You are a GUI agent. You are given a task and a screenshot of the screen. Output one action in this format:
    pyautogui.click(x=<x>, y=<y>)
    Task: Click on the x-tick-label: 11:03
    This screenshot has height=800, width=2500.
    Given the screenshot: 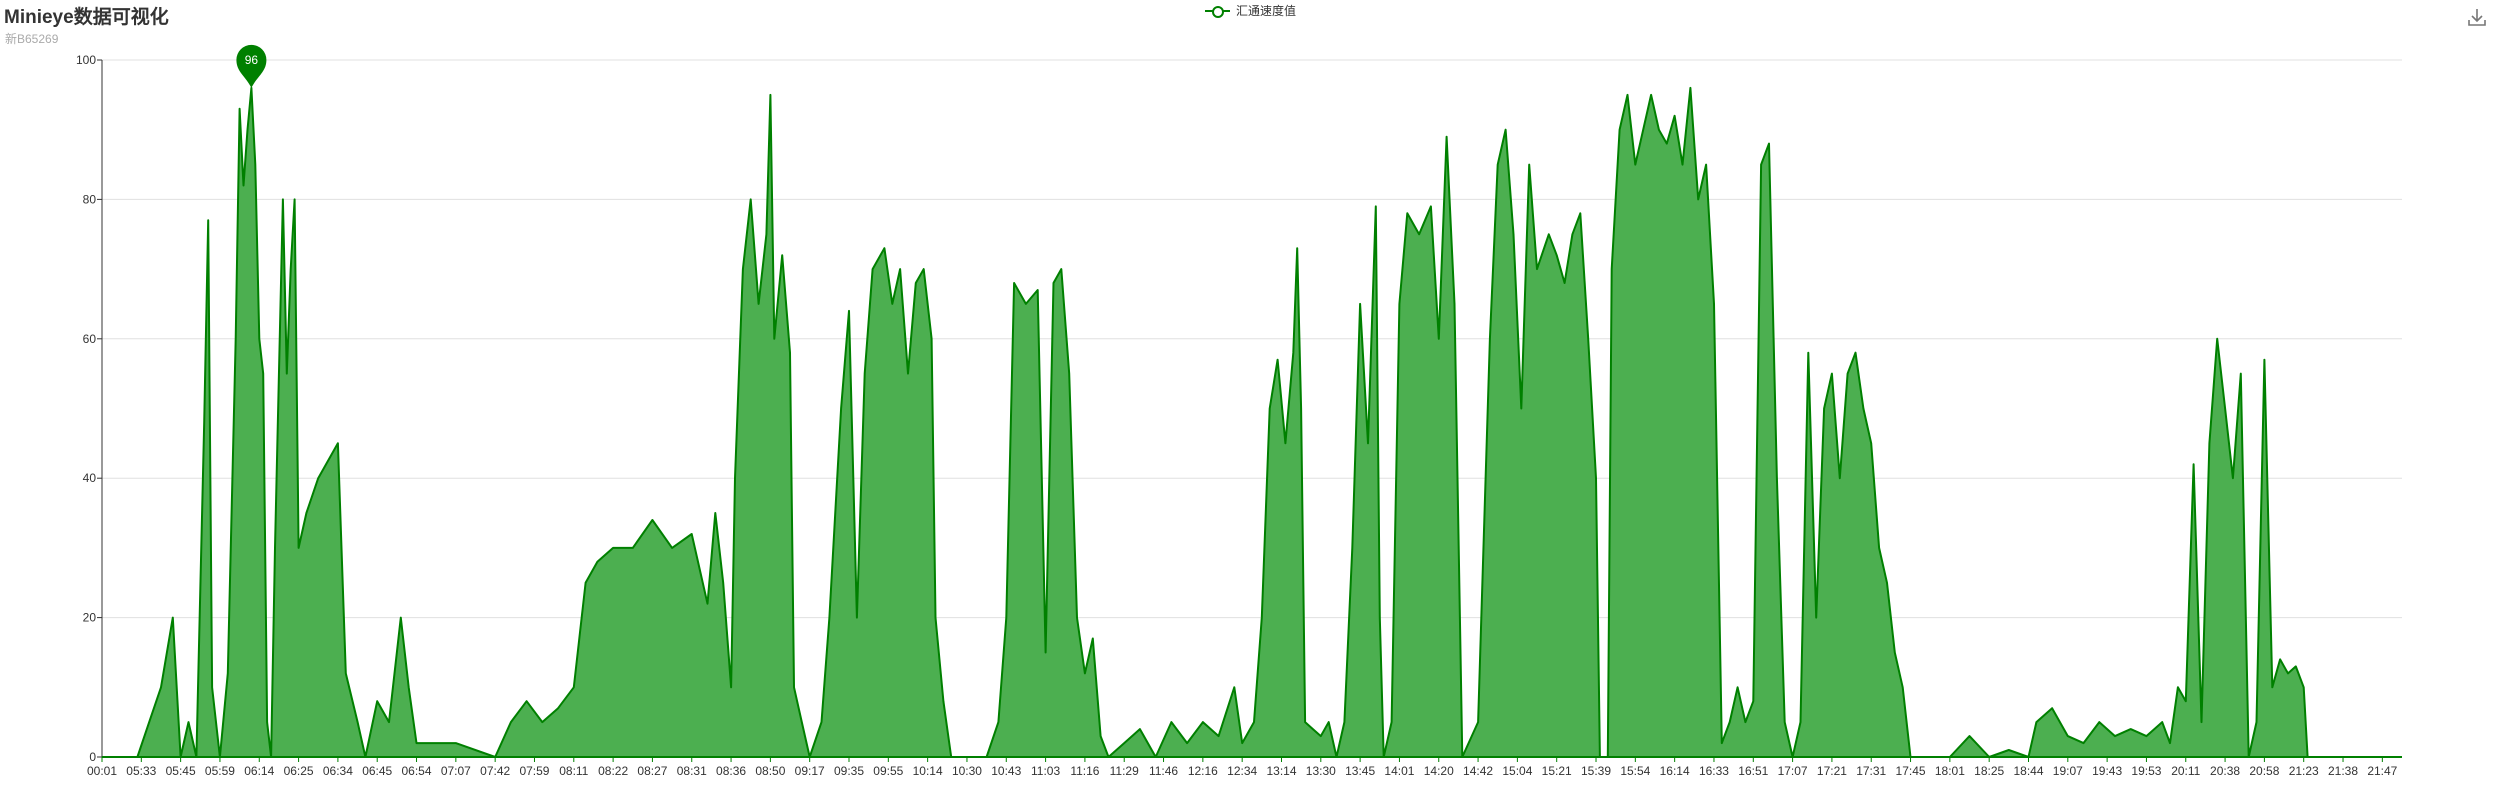 What is the action you would take?
    pyautogui.click(x=1045, y=771)
    